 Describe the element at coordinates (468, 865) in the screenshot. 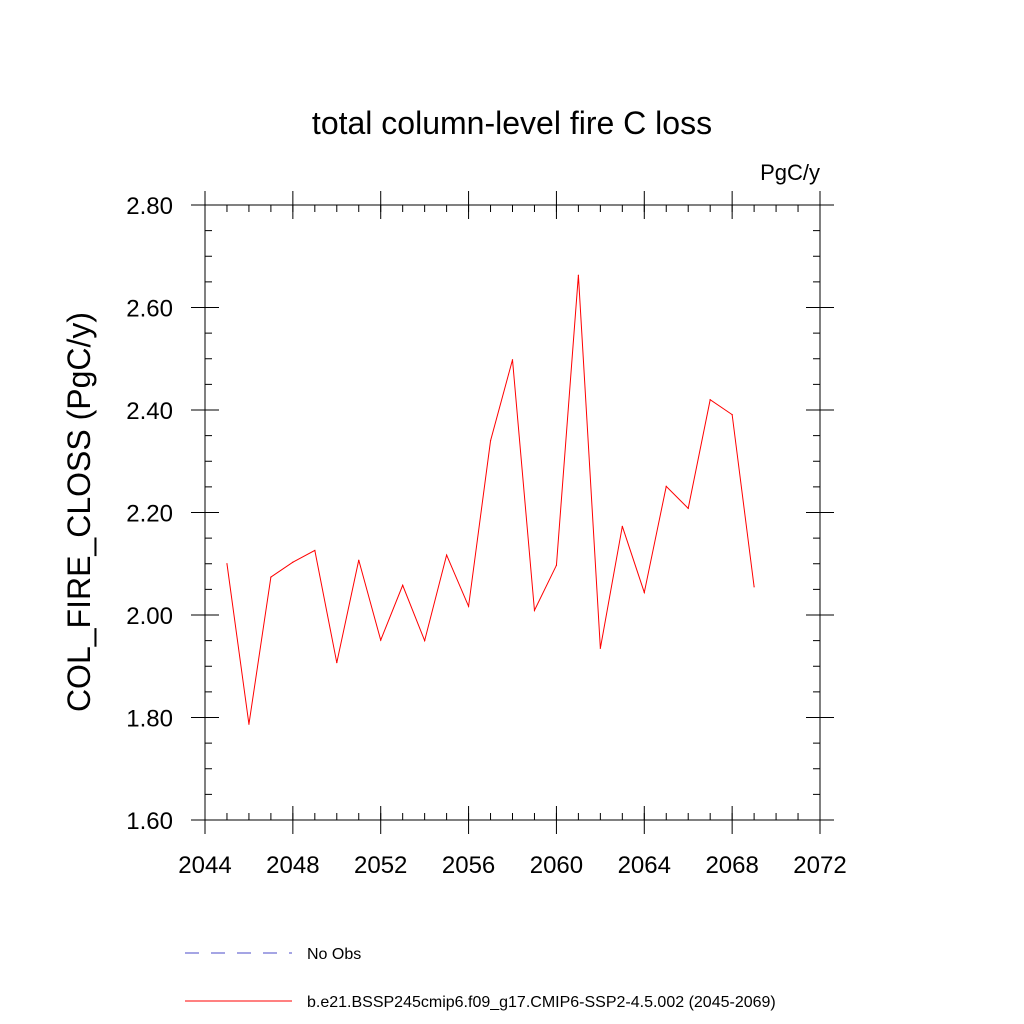

I see `x-tick-label: 2056` at that location.